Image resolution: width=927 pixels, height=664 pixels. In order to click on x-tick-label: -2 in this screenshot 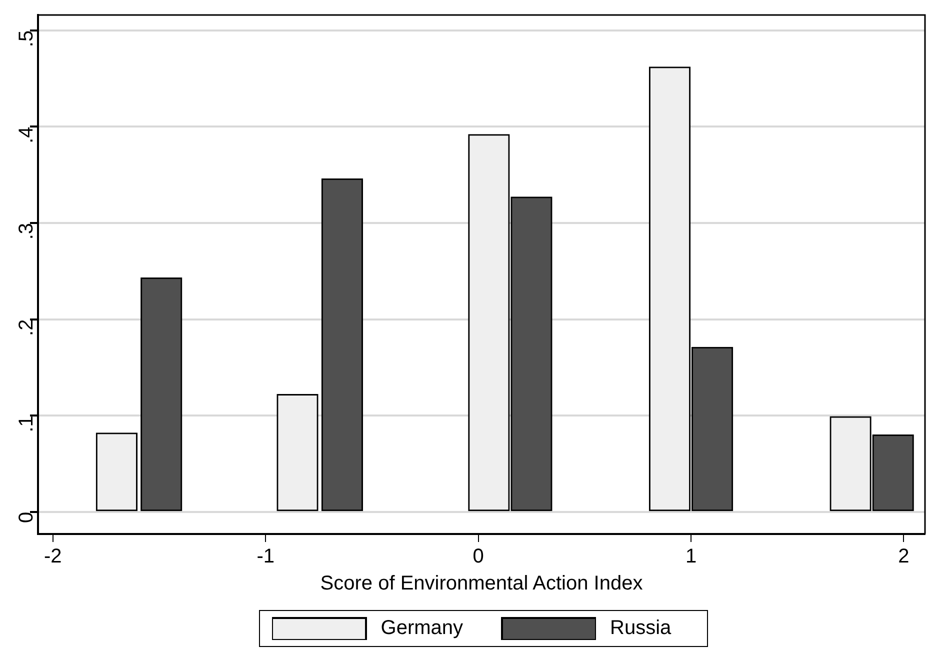, I will do `click(53, 557)`.